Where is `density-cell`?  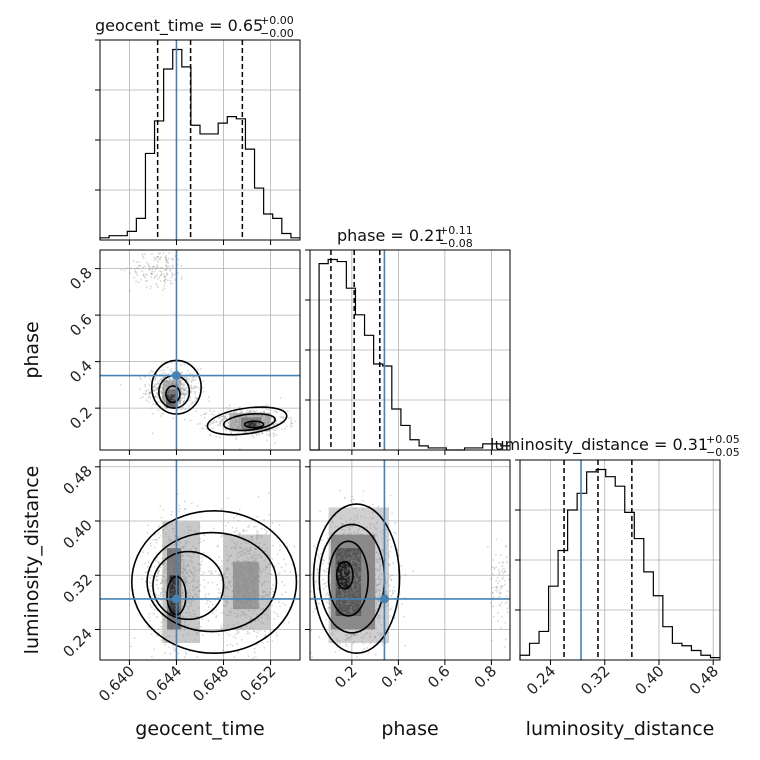 density-cell is located at coordinates (245, 585).